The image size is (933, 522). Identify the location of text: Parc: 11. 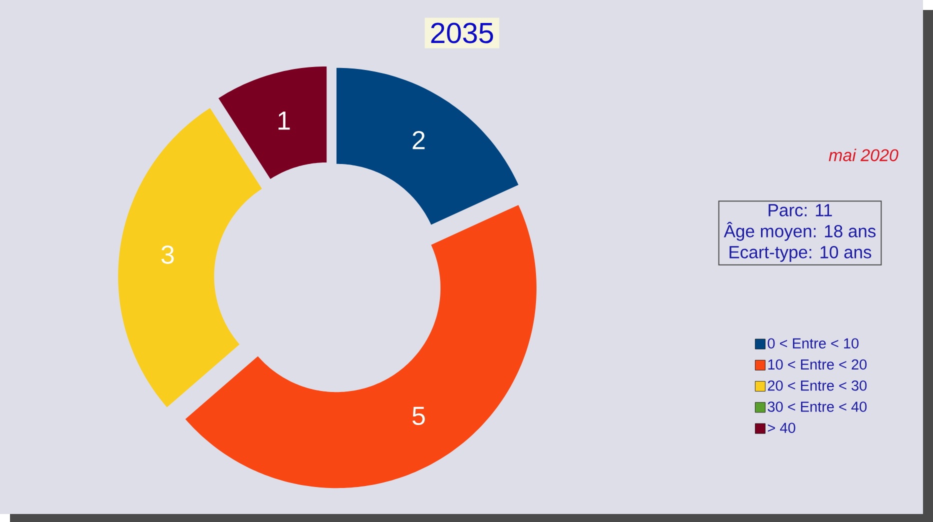
(800, 210).